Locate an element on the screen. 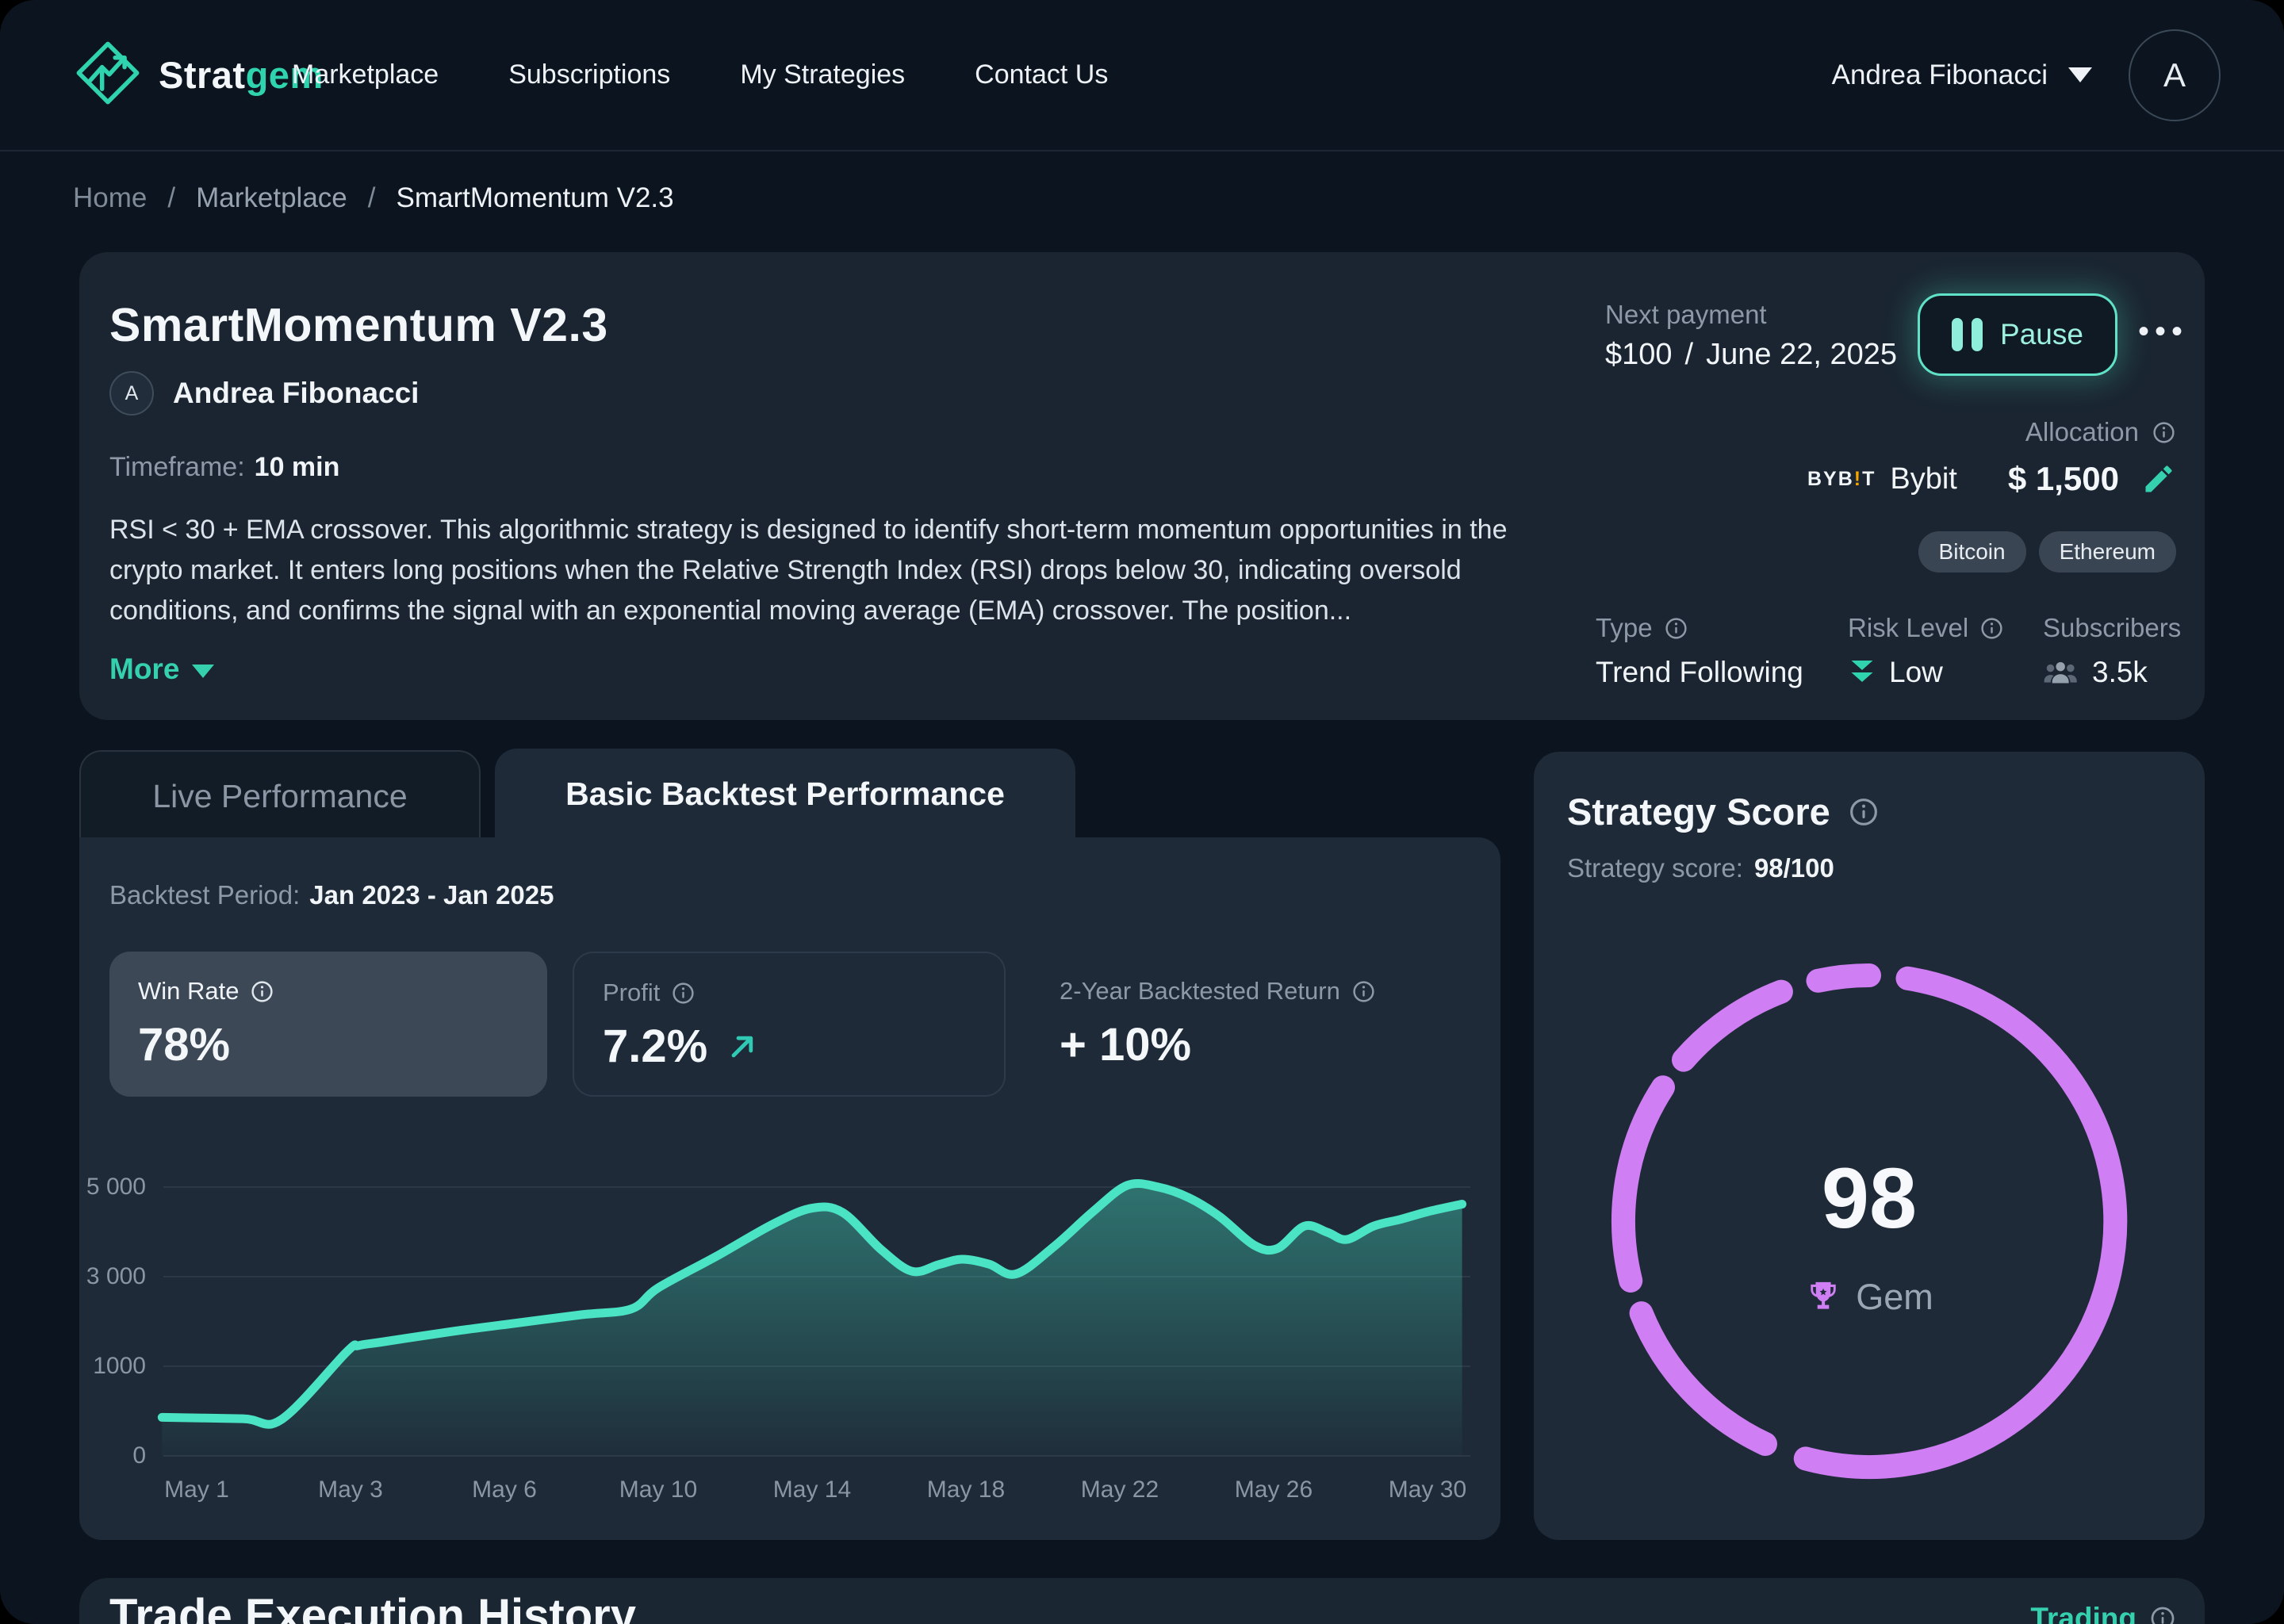  x-axis-label: May 1 is located at coordinates (196, 1490).